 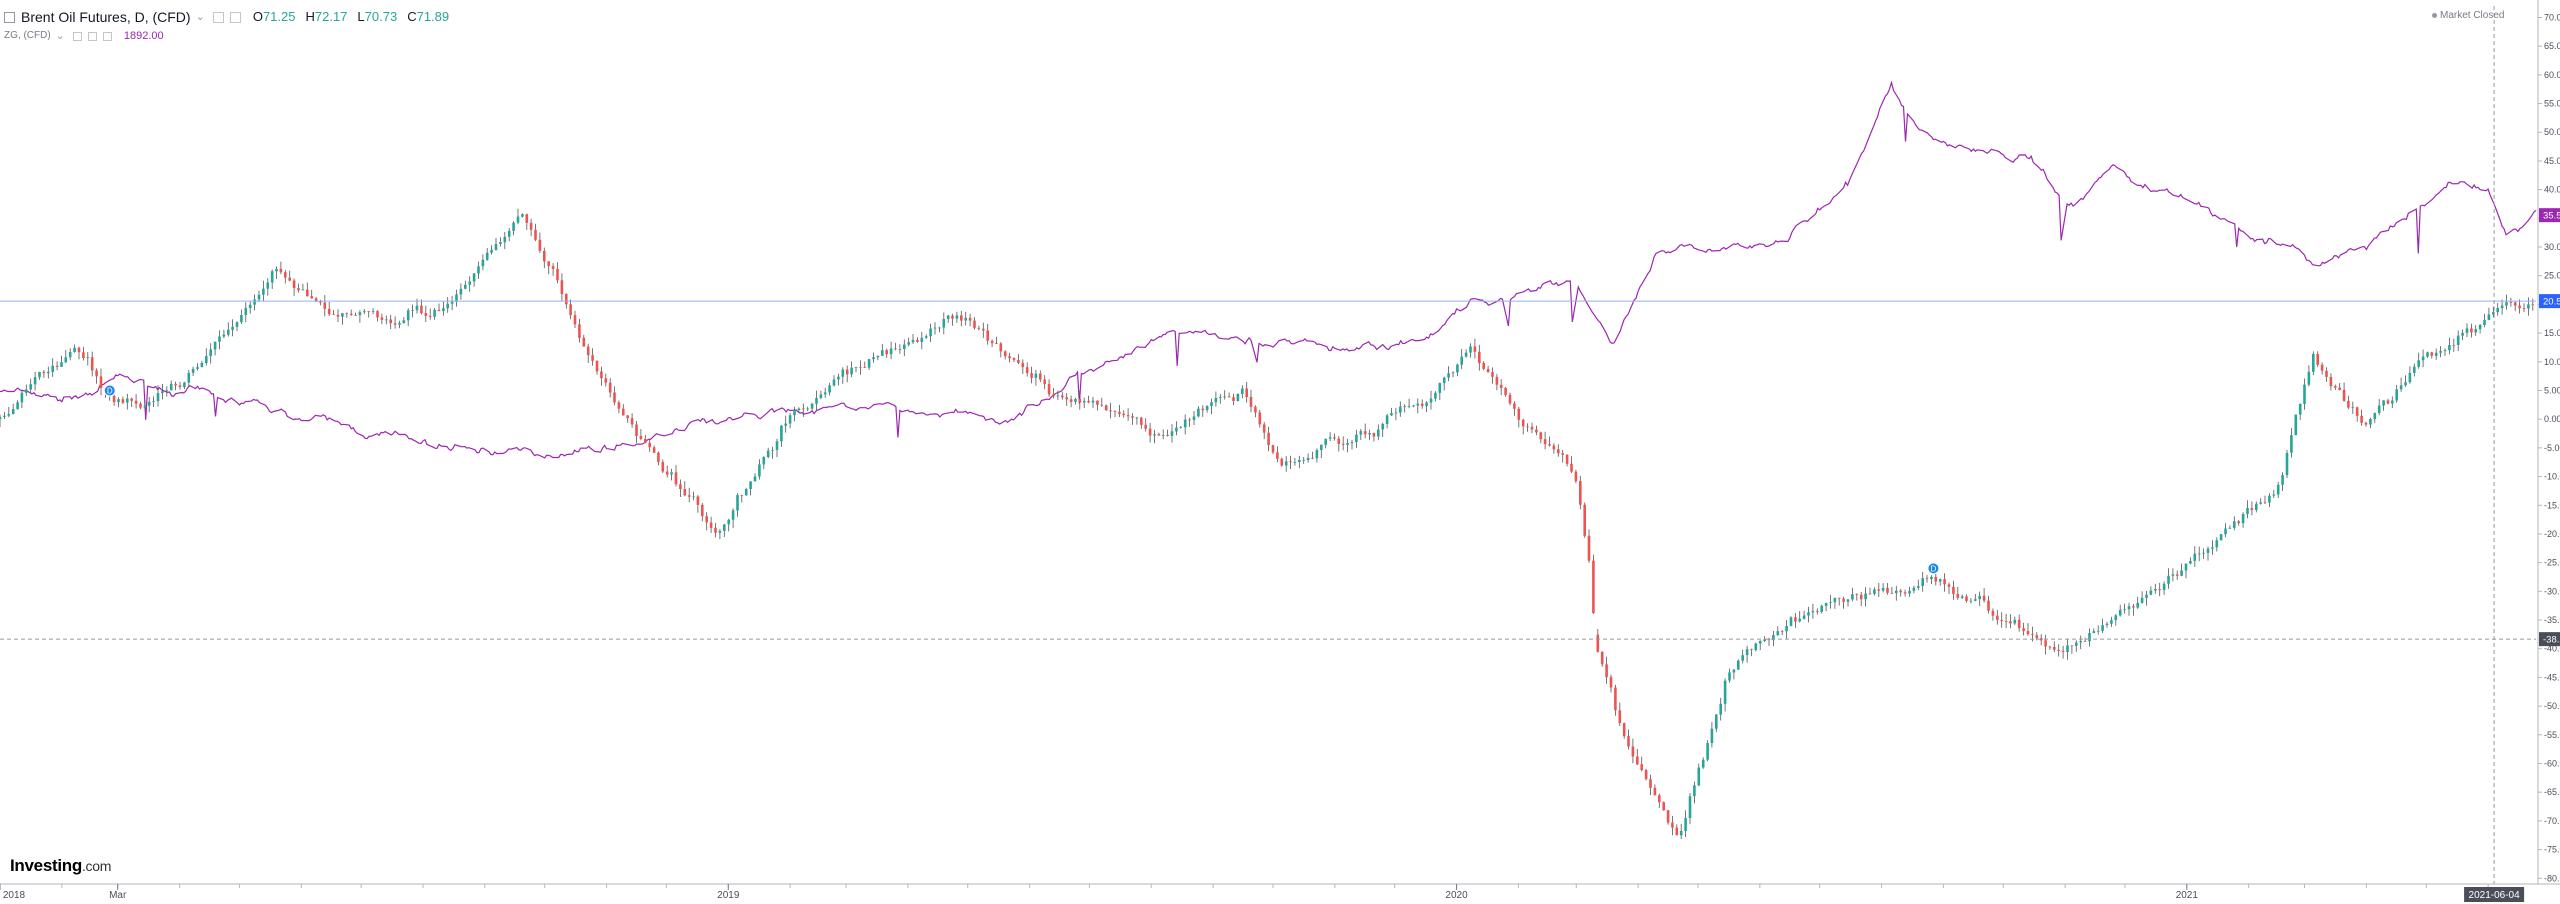 What do you see at coordinates (107, 36) in the screenshot?
I see `close-icon` at bounding box center [107, 36].